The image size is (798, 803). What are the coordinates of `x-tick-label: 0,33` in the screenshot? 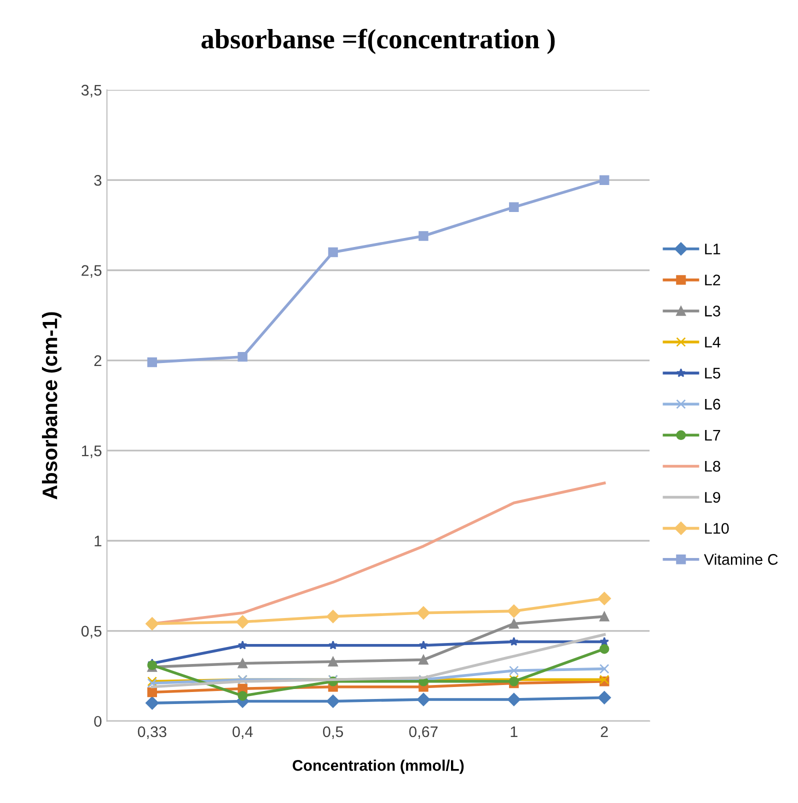 It's located at (152, 732).